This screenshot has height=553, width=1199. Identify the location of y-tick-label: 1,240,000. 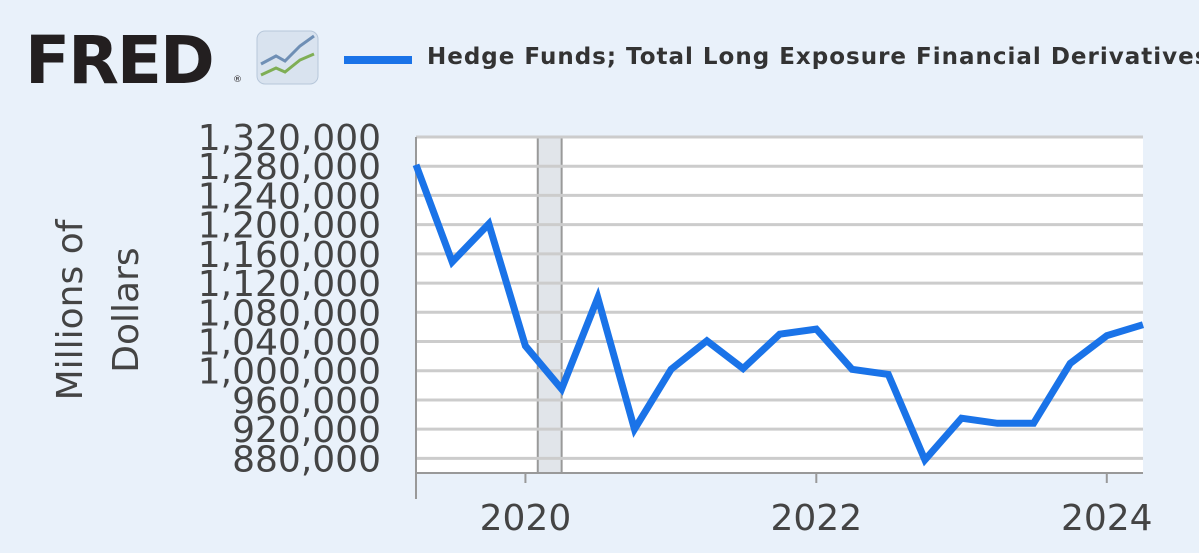
(289, 196).